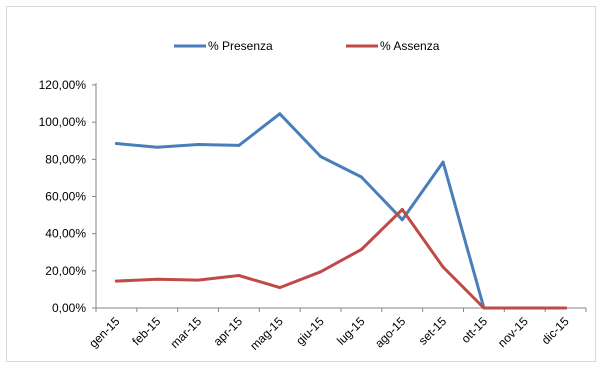 The height and width of the screenshot is (374, 602). Describe the element at coordinates (240, 46) in the screenshot. I see `legend-label-0: % Presenza` at that location.